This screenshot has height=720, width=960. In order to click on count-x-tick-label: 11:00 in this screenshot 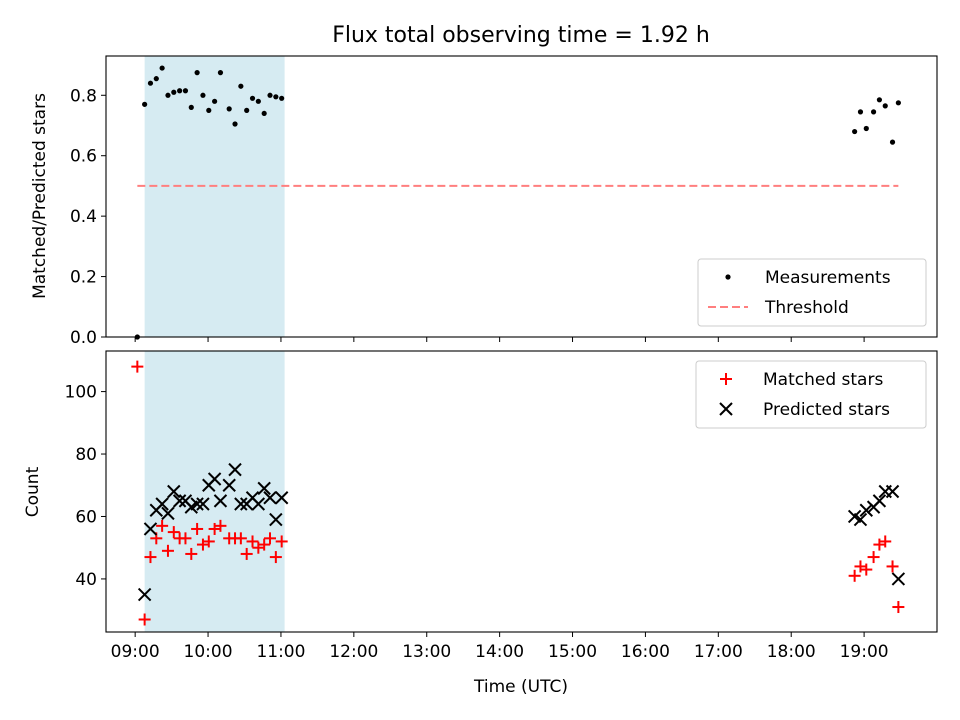, I will do `click(280, 652)`.